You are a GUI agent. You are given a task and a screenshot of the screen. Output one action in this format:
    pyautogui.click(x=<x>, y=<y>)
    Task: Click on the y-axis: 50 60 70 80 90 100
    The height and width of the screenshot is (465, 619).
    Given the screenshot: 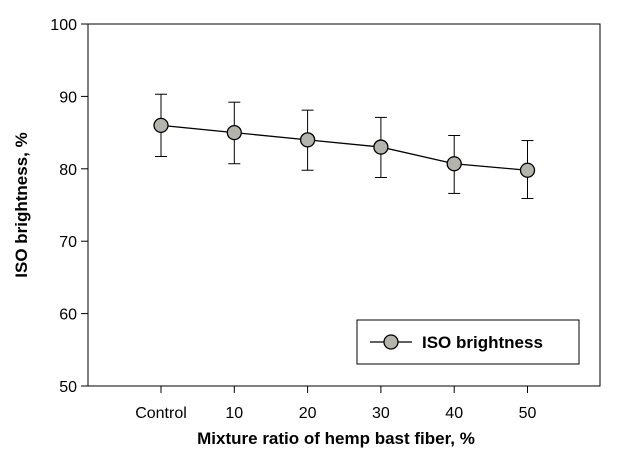 What is the action you would take?
    pyautogui.click(x=69, y=206)
    